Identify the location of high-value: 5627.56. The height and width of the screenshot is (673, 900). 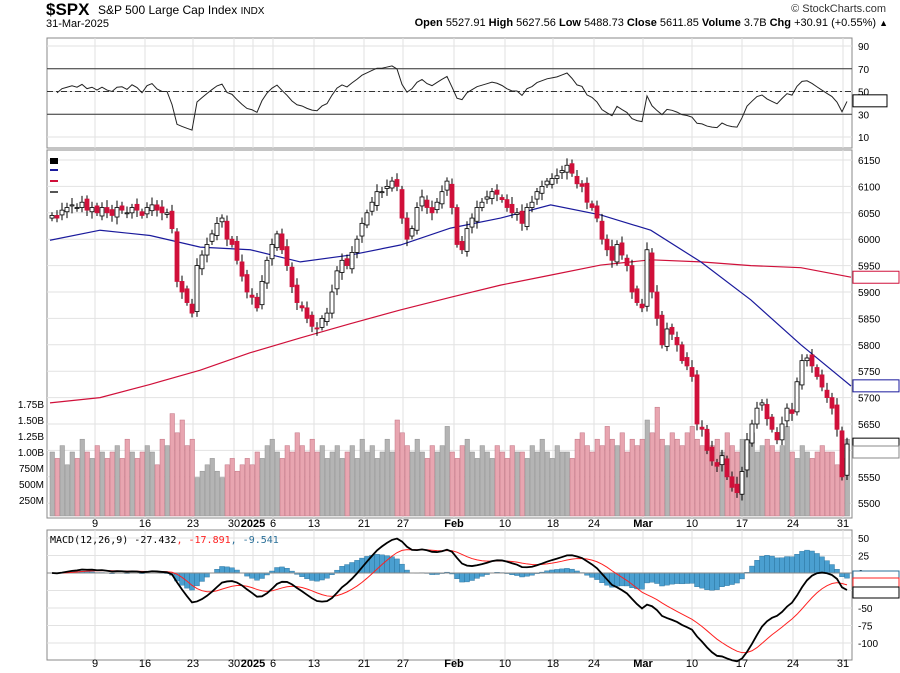
(536, 23).